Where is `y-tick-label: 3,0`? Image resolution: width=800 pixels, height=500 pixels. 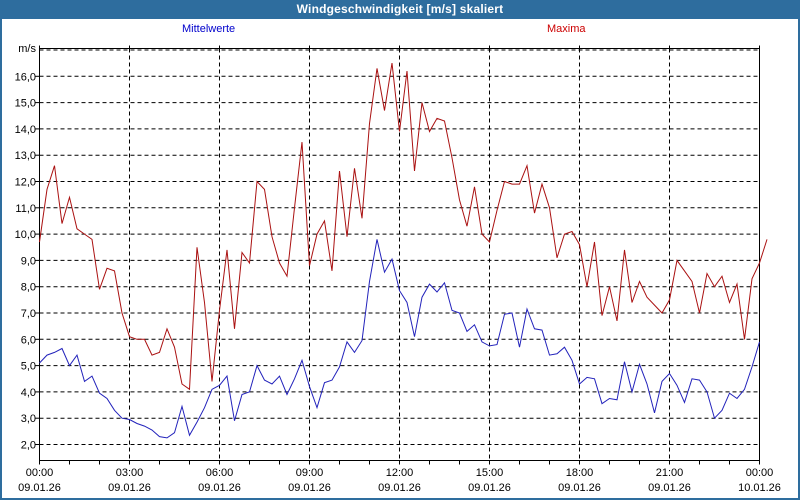
y-tick-label: 3,0 is located at coordinates (28, 419).